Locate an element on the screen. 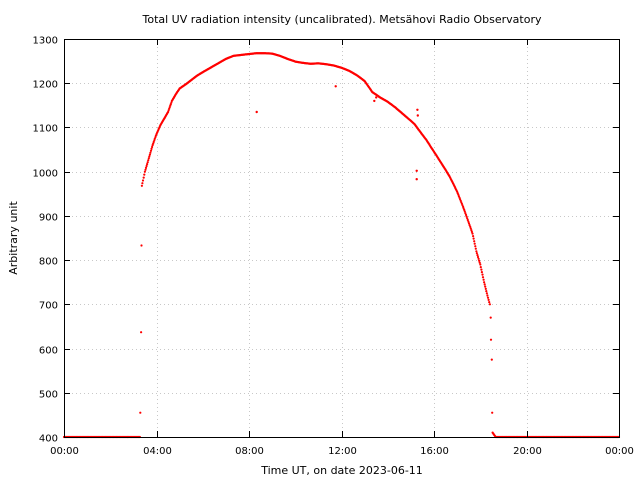 This screenshot has width=640, height=480. y-tick-label: 400 is located at coordinates (48, 439).